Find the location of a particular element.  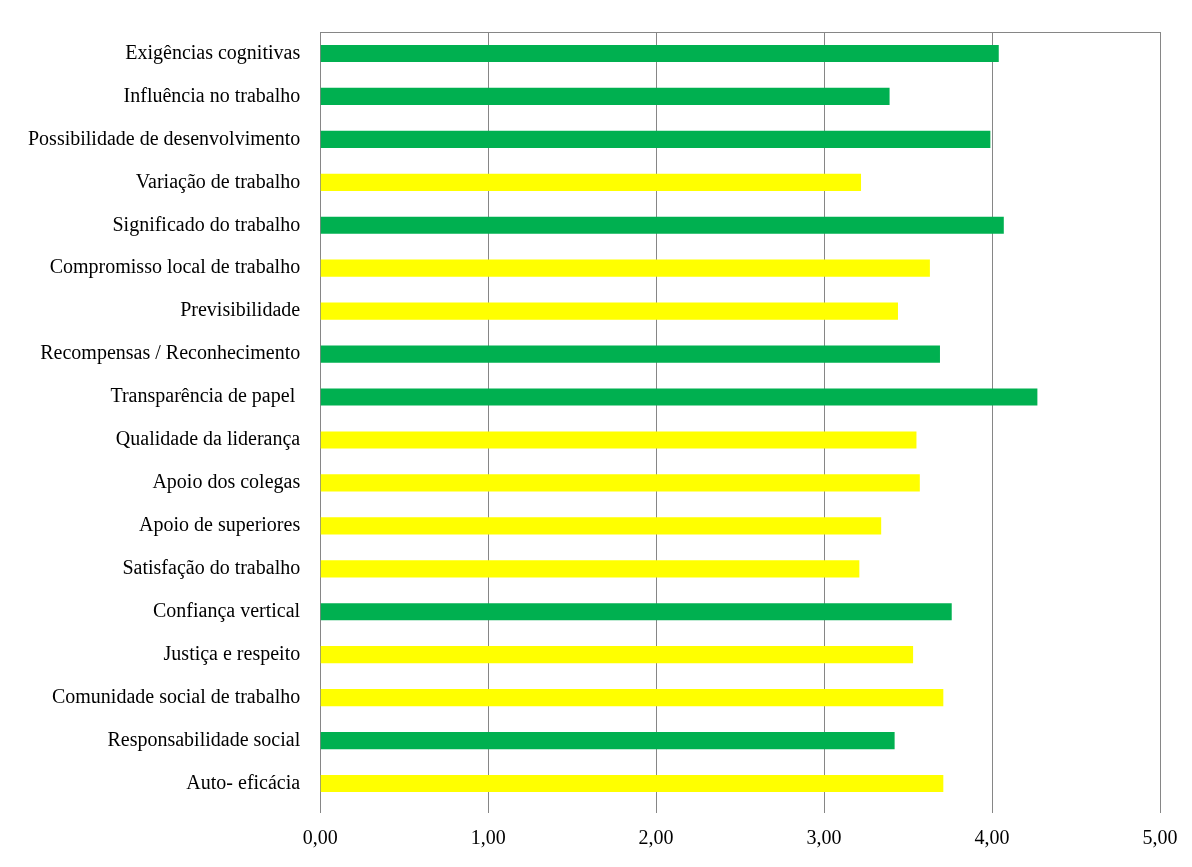

y-tick-label: Auto- eficácia is located at coordinates (243, 781).